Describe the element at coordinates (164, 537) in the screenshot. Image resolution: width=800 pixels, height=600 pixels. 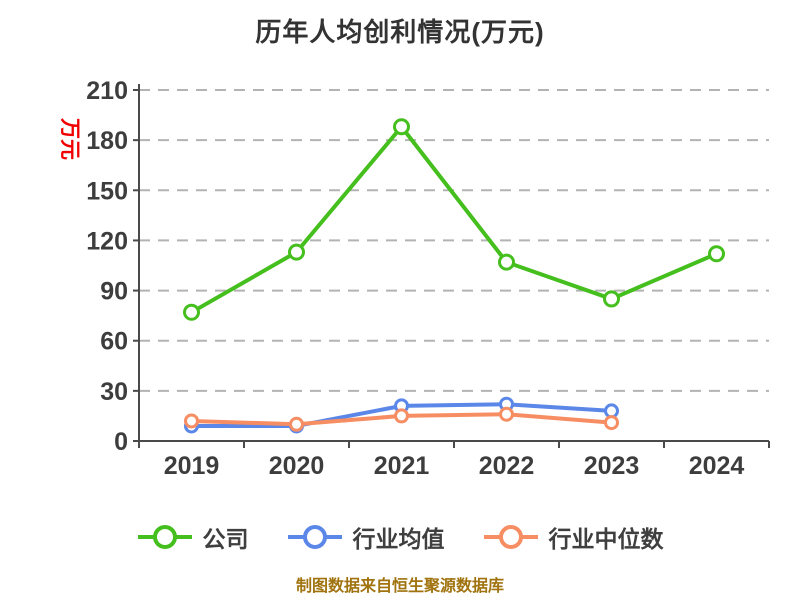
I see `company-line-marker-icon` at that location.